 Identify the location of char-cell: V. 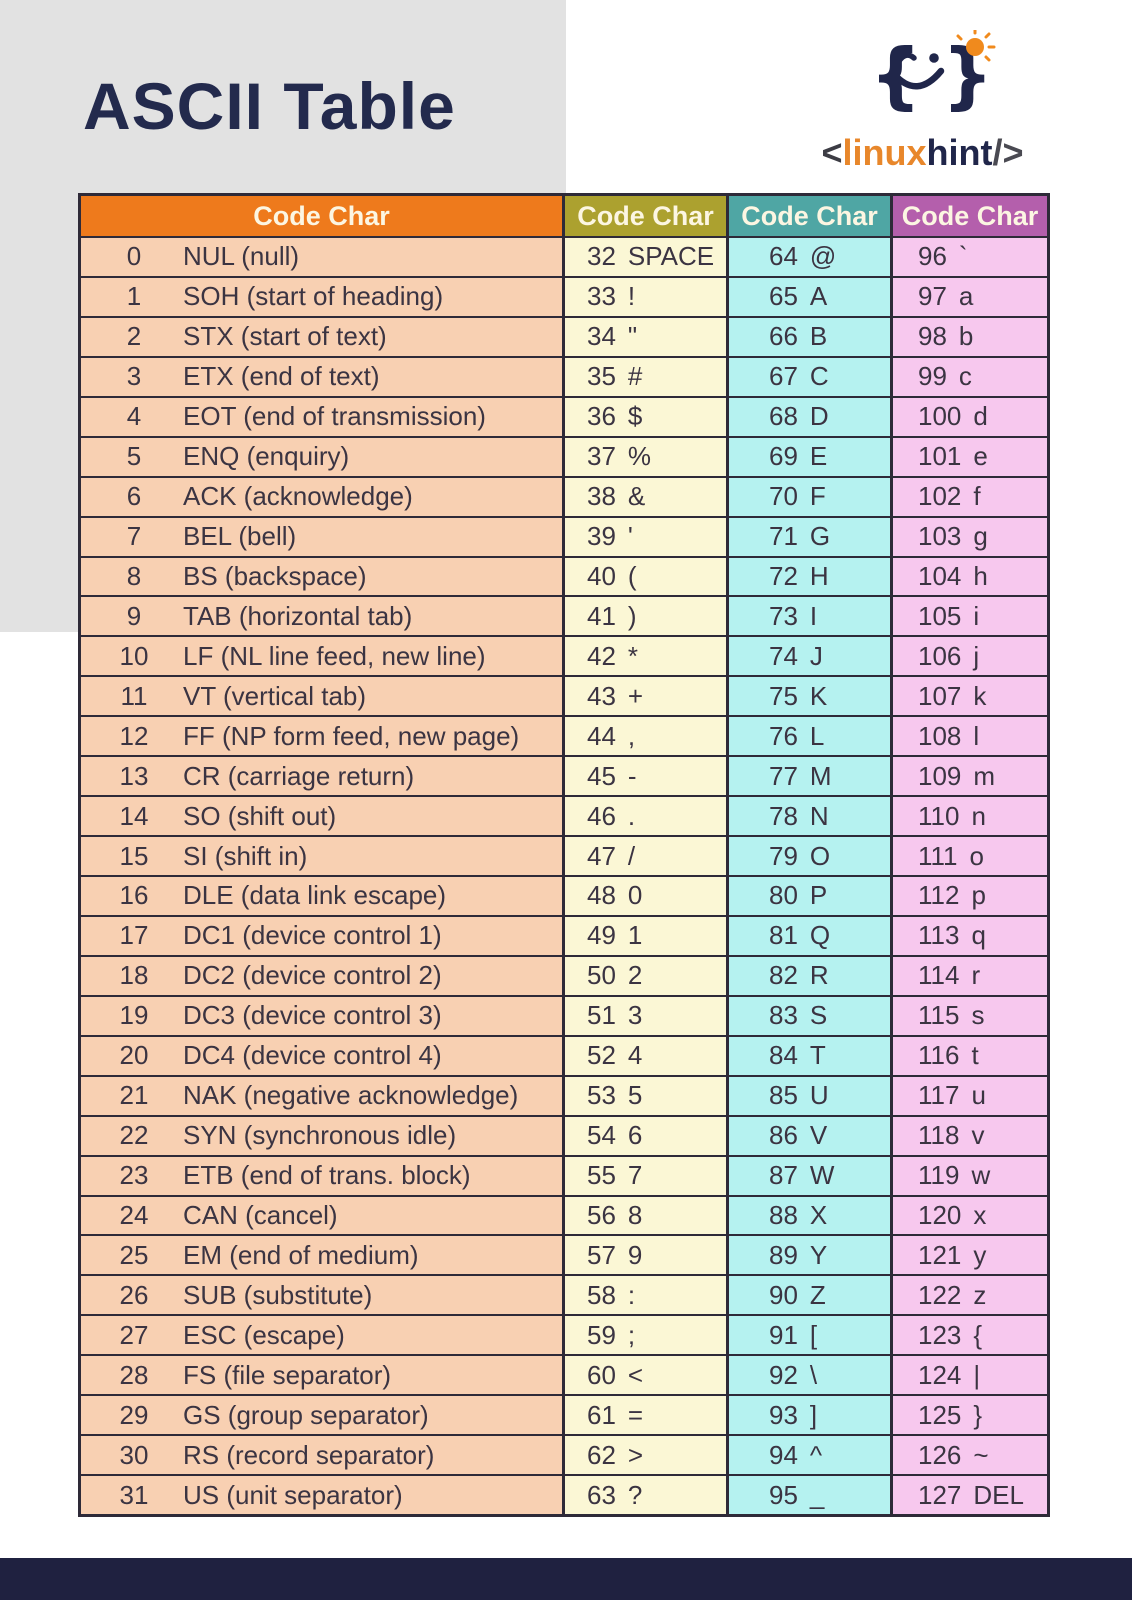
(818, 1135).